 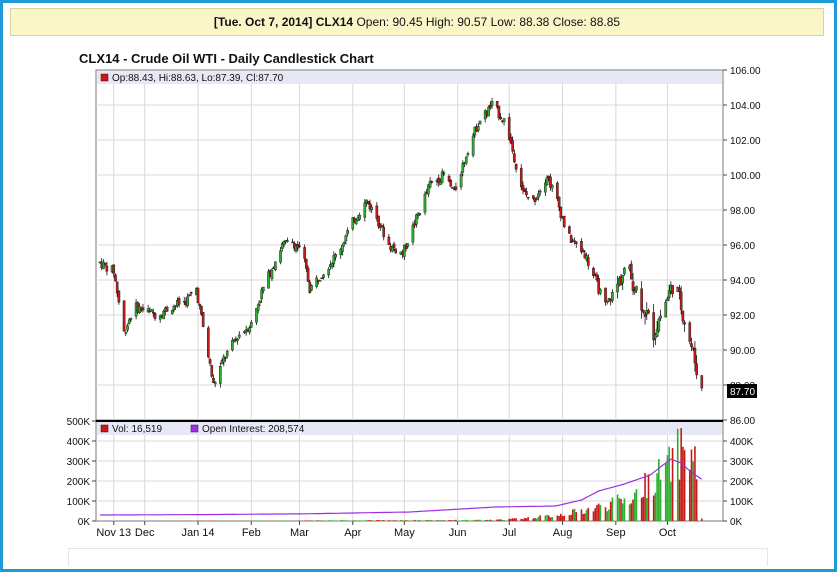 What do you see at coordinates (742, 211) in the screenshot?
I see `price-tick-label: 98.00` at bounding box center [742, 211].